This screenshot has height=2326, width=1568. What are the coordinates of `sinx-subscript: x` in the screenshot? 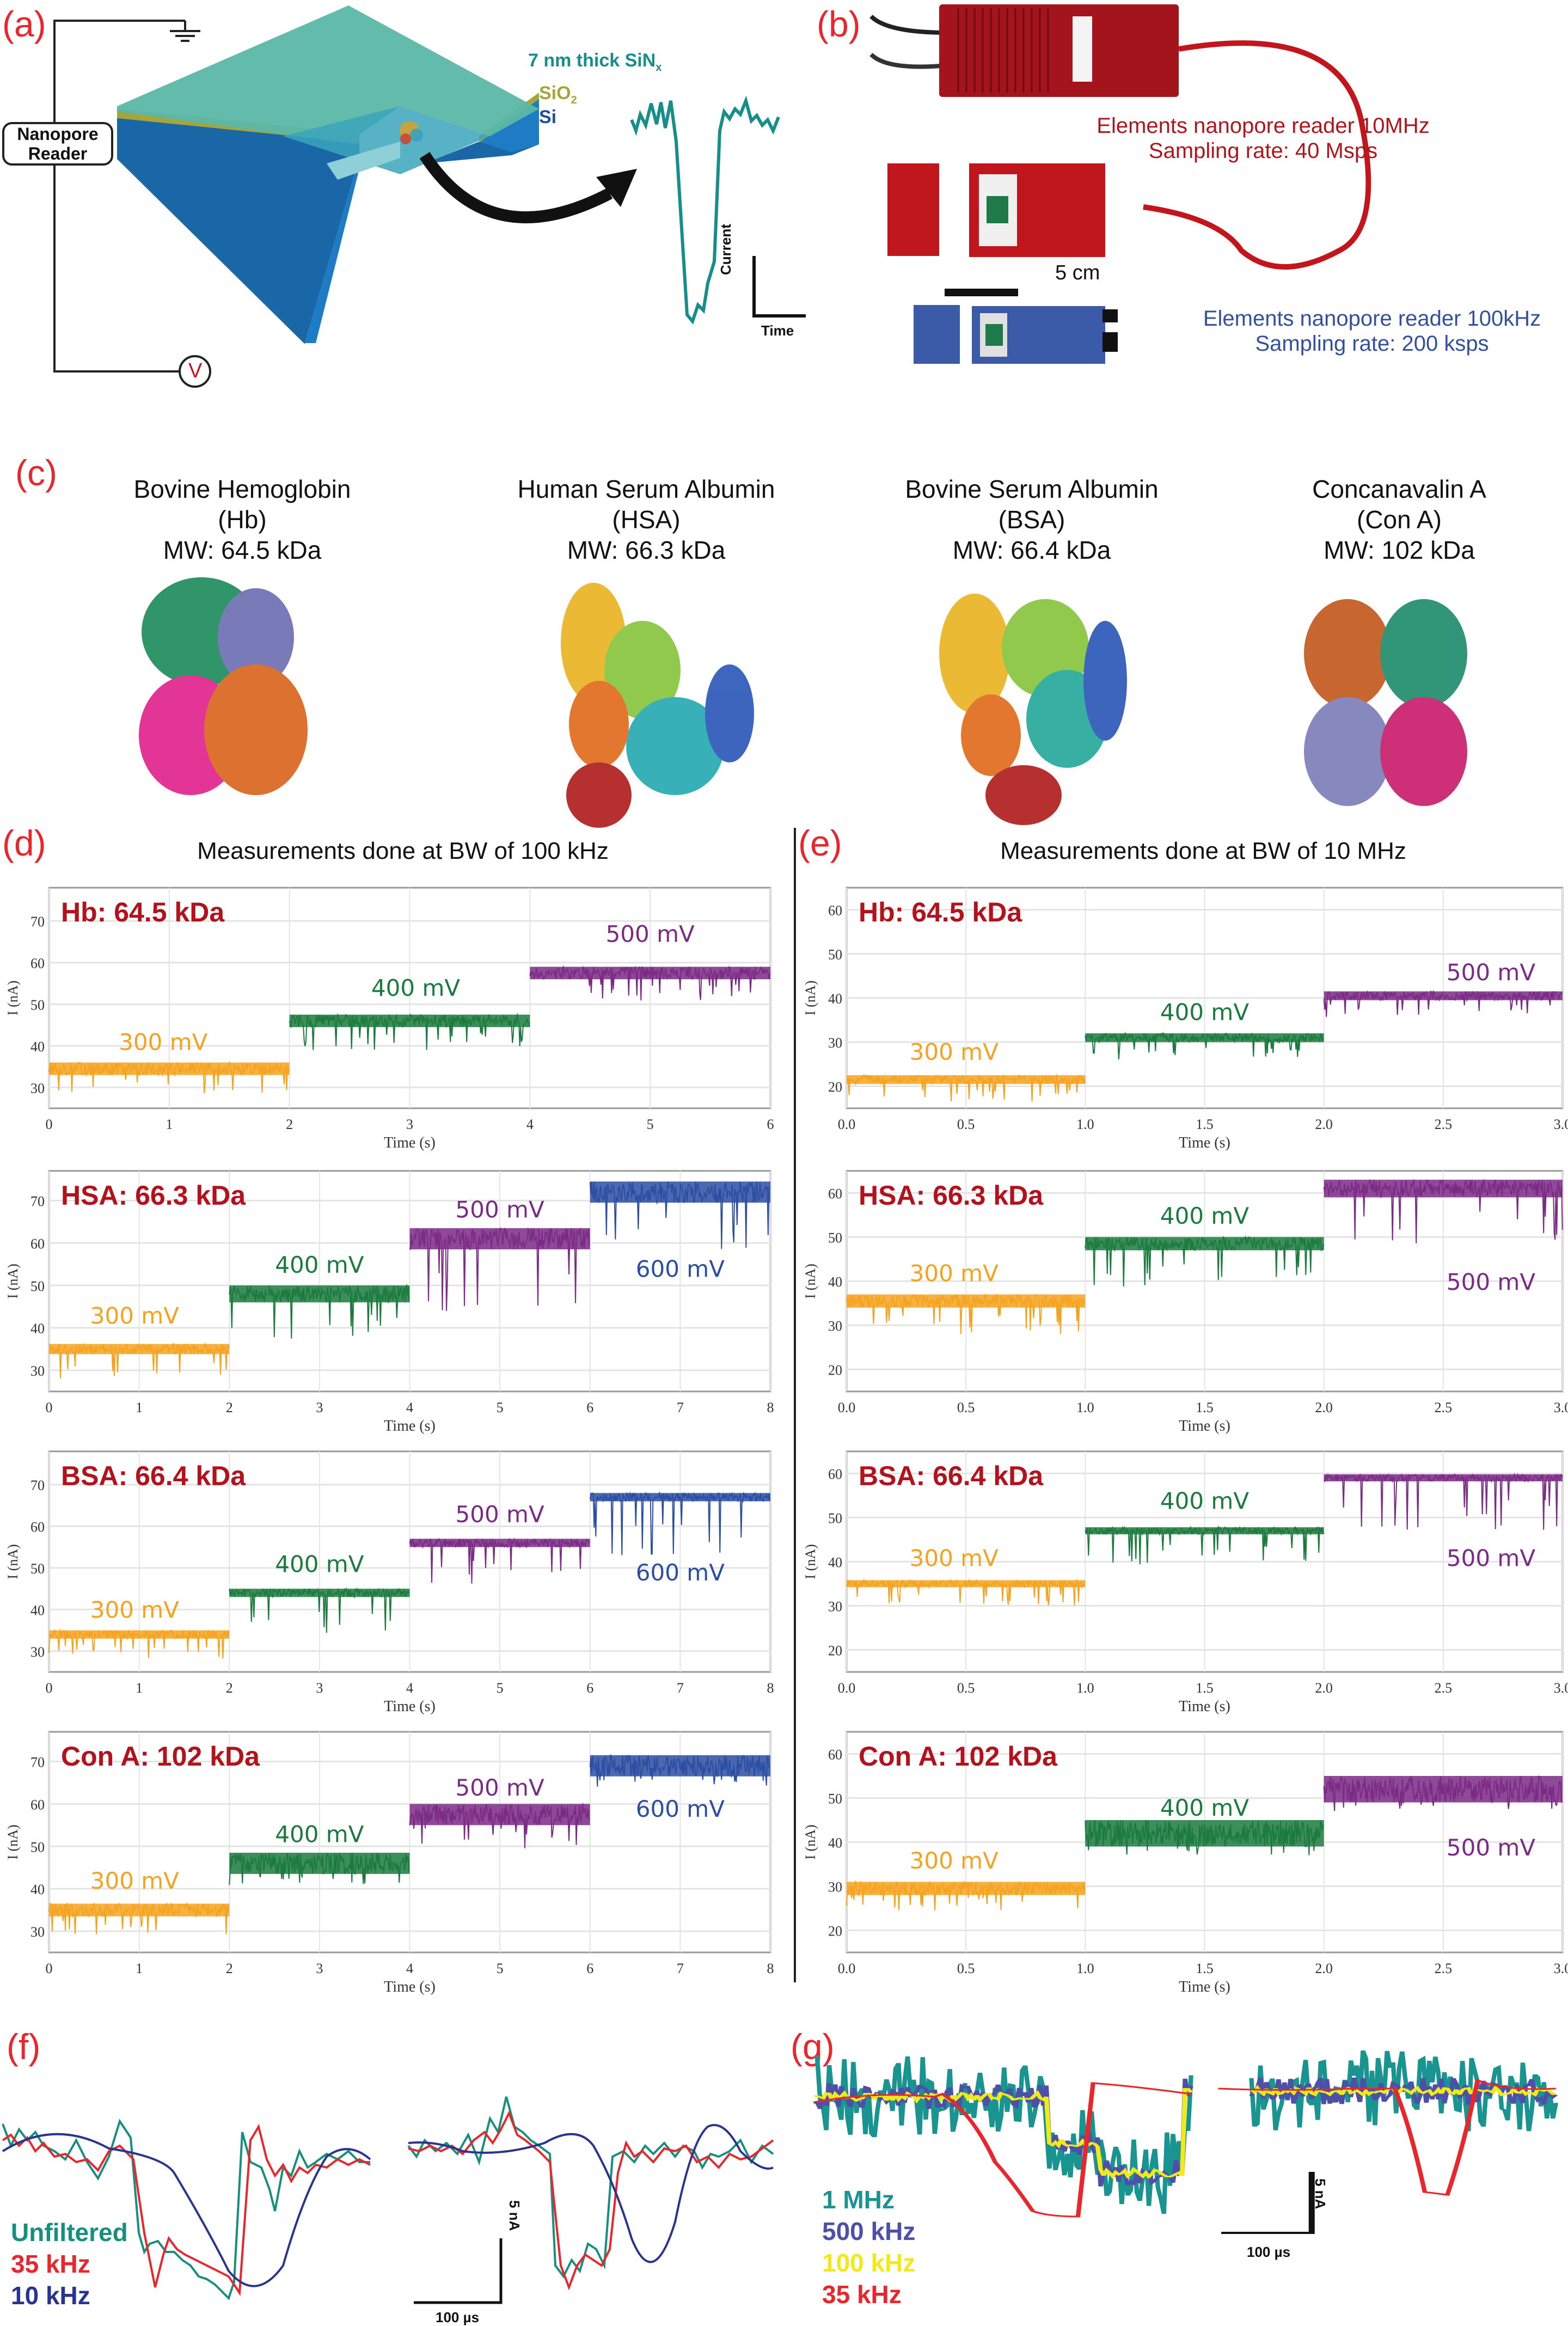 It's located at (659, 67).